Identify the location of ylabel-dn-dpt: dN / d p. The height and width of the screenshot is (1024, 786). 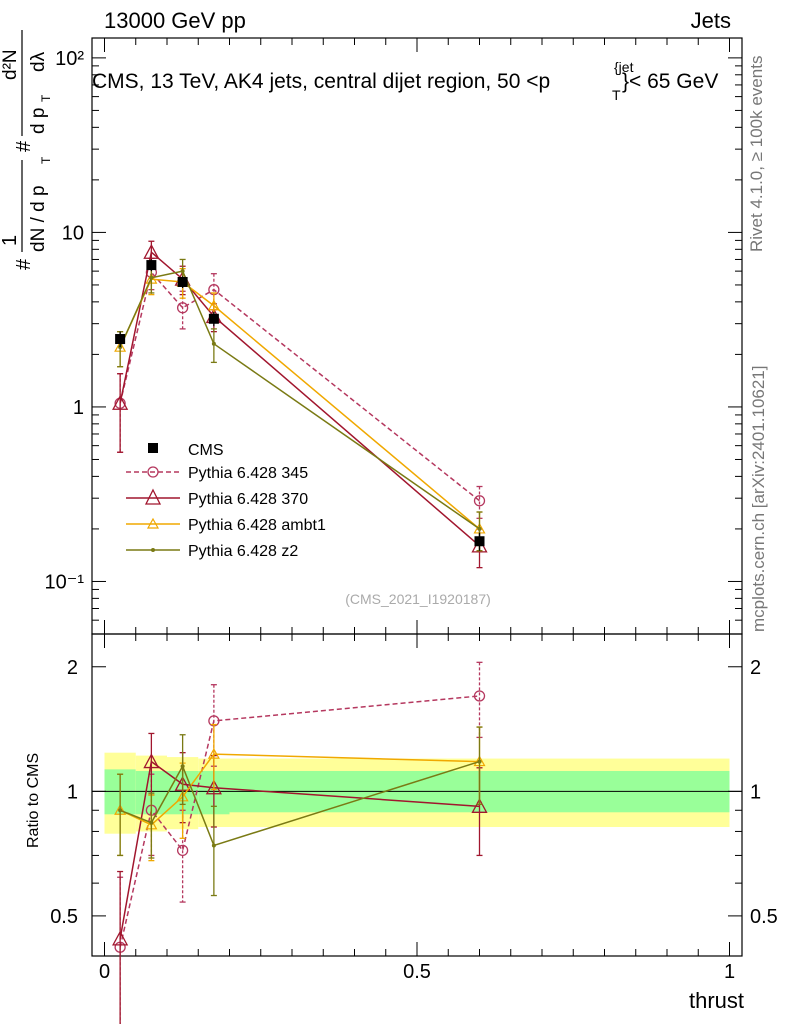
(38, 218).